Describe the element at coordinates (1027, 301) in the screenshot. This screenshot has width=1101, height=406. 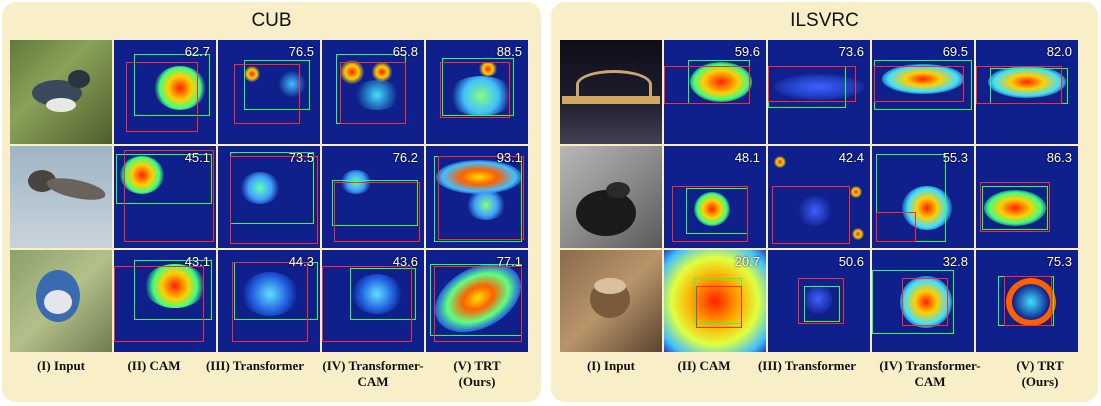
I see `trt-heatmap: 75.3` at that location.